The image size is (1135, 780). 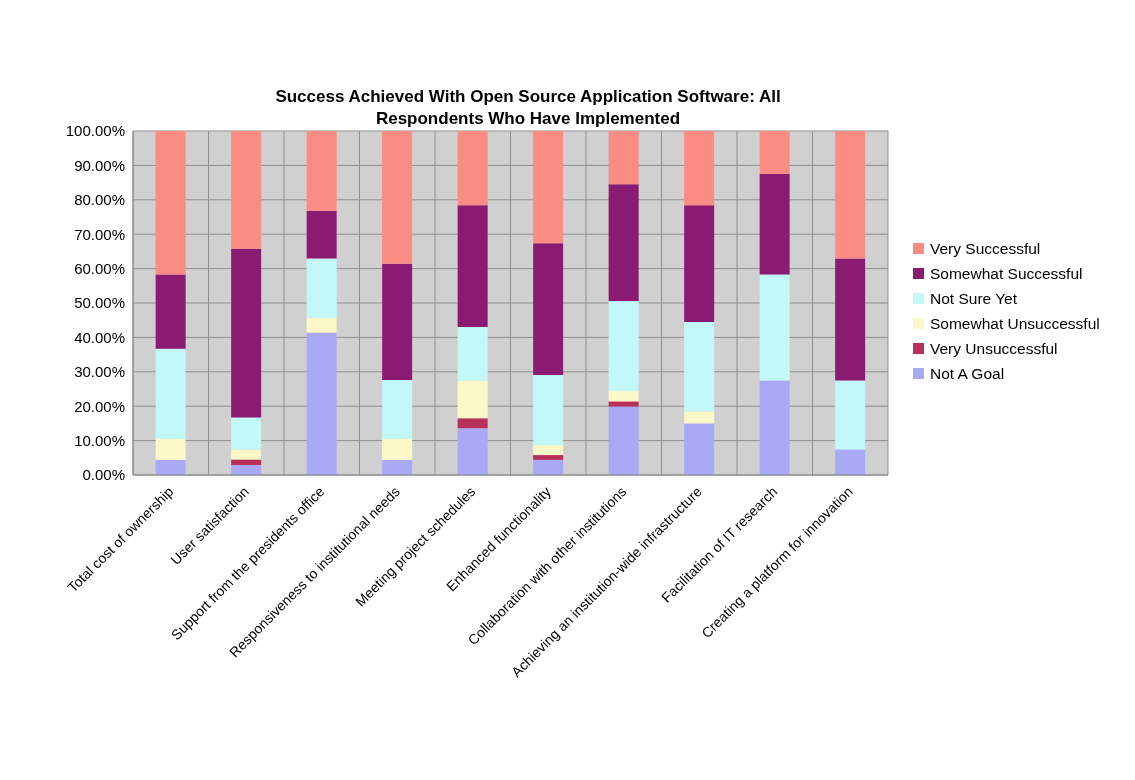 What do you see at coordinates (95, 131) in the screenshot?
I see `y-tick-label: 100.00%` at bounding box center [95, 131].